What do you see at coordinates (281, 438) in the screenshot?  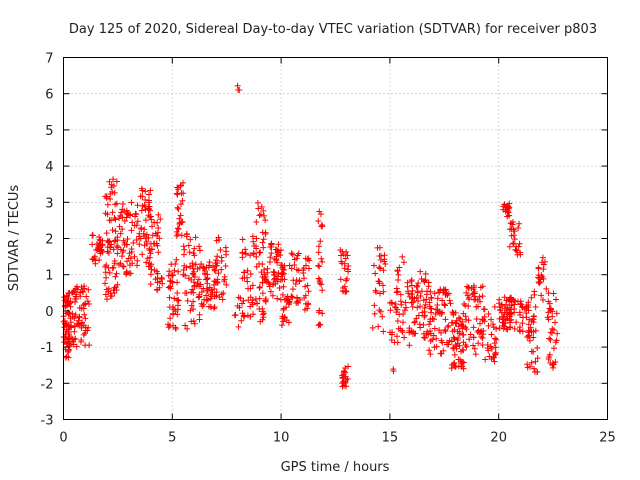 I see `x-tick-label: 10` at bounding box center [281, 438].